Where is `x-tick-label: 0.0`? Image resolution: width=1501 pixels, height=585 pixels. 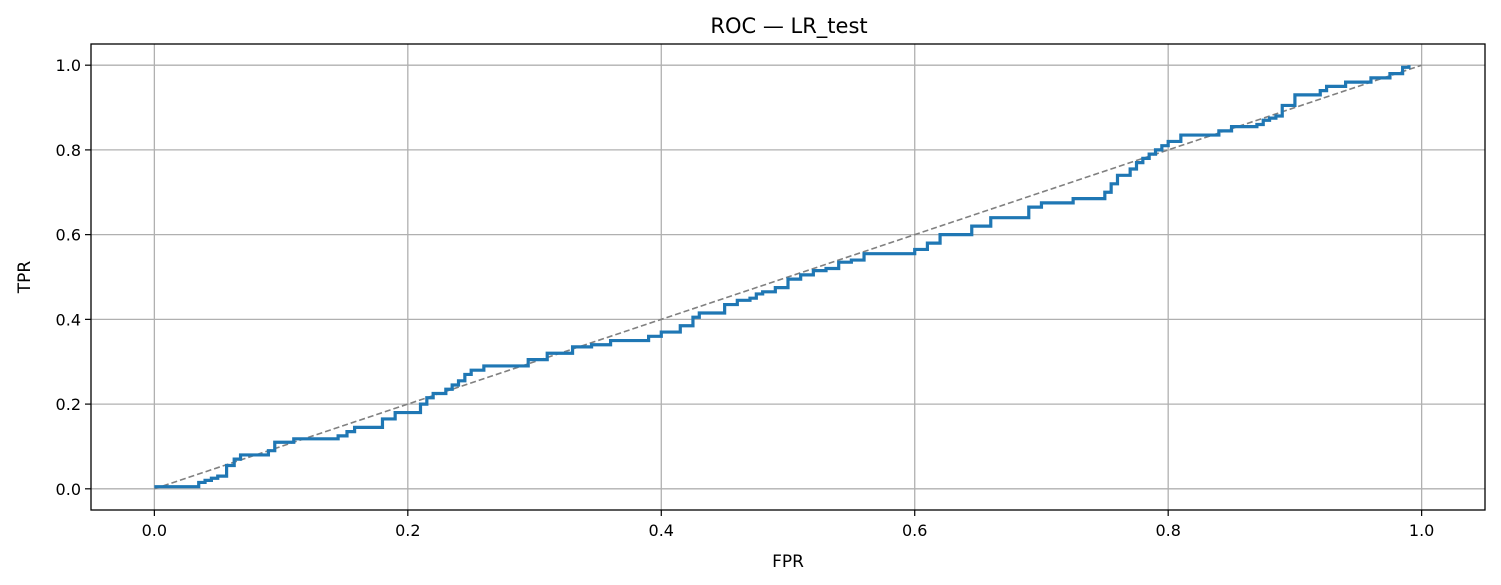 x-tick-label: 0.0 is located at coordinates (154, 530).